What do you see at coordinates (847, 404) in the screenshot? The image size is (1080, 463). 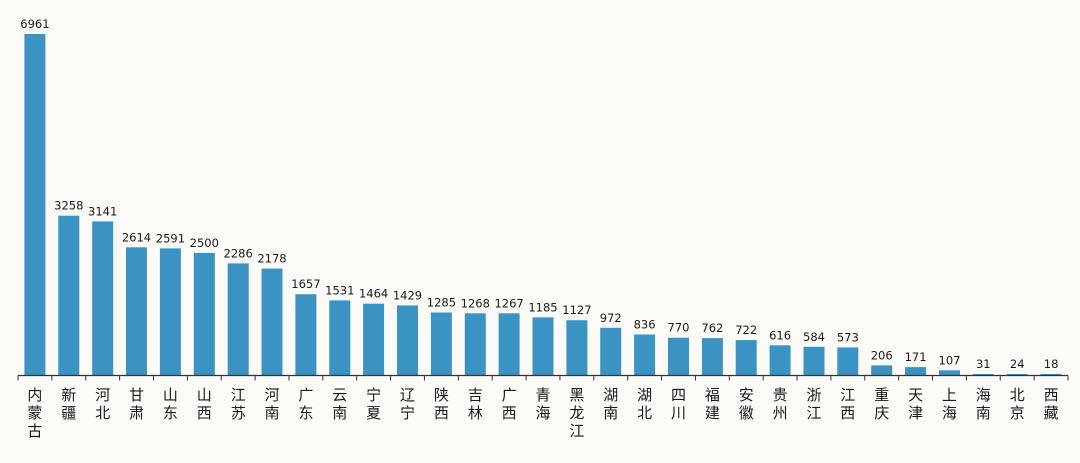 I see `category-label-24: 江西` at bounding box center [847, 404].